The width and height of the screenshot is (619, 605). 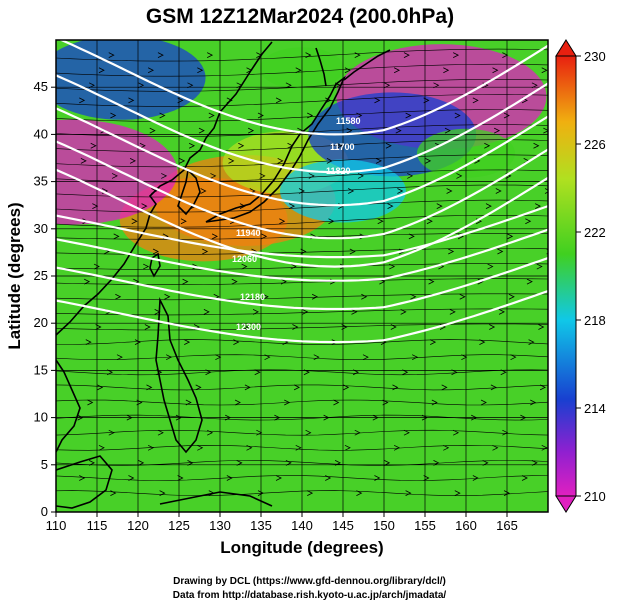 What do you see at coordinates (566, 276) in the screenshot?
I see `colorbar-gradient` at bounding box center [566, 276].